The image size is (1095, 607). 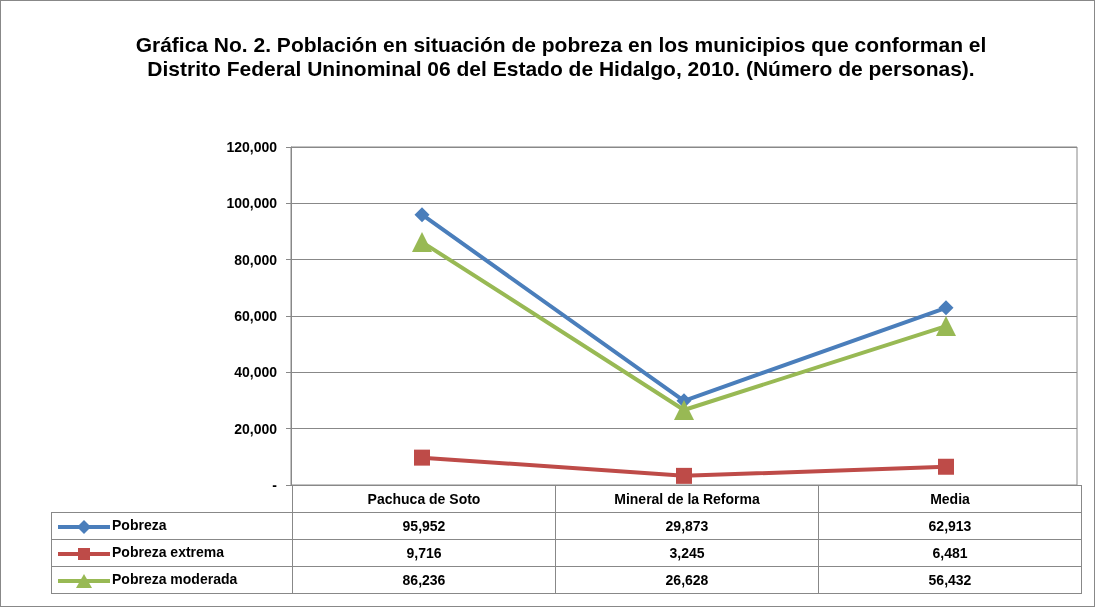 I want to click on data-label: 56,432, so click(x=950, y=580).